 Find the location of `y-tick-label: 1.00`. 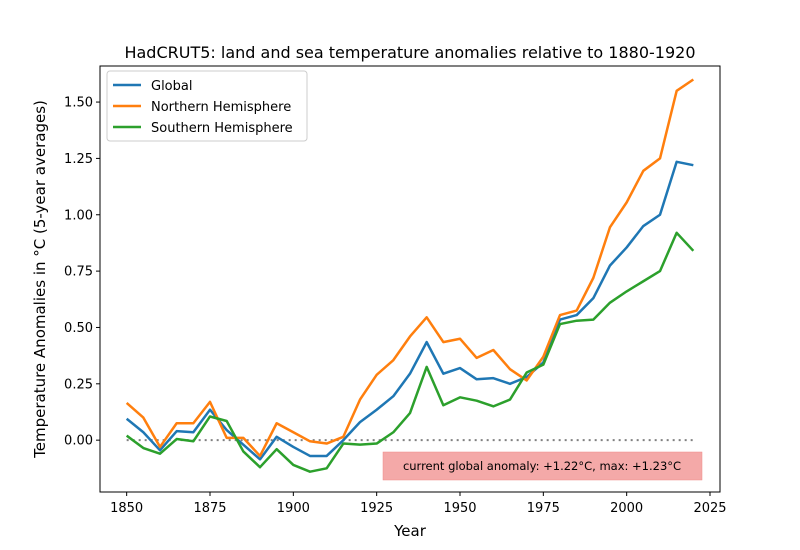

y-tick-label: 1.00 is located at coordinates (78, 215).